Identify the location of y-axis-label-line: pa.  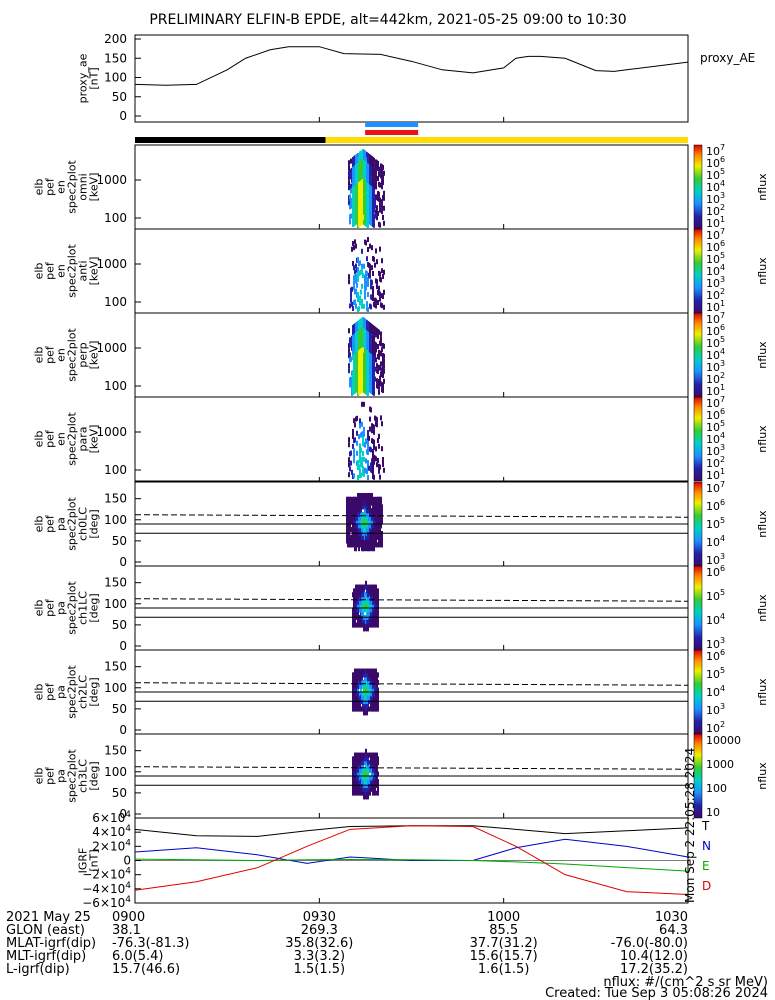
(61, 776).